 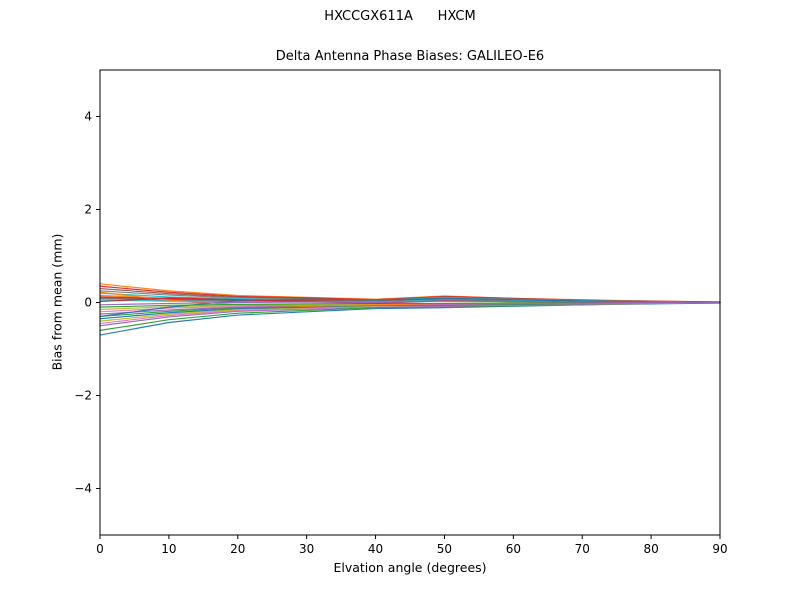 I want to click on x-tick-label: 90, so click(x=719, y=549).